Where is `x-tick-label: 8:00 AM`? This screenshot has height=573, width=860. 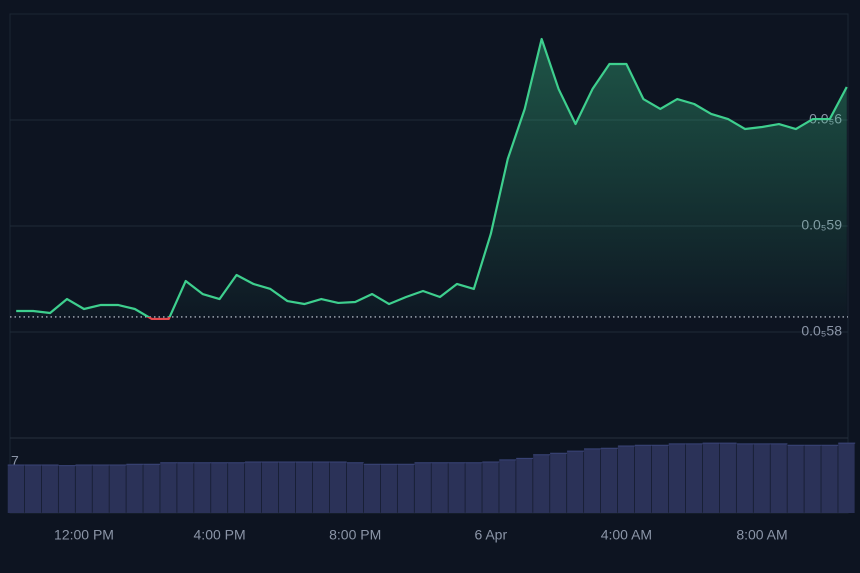
x-tick-label: 8:00 AM is located at coordinates (761, 535).